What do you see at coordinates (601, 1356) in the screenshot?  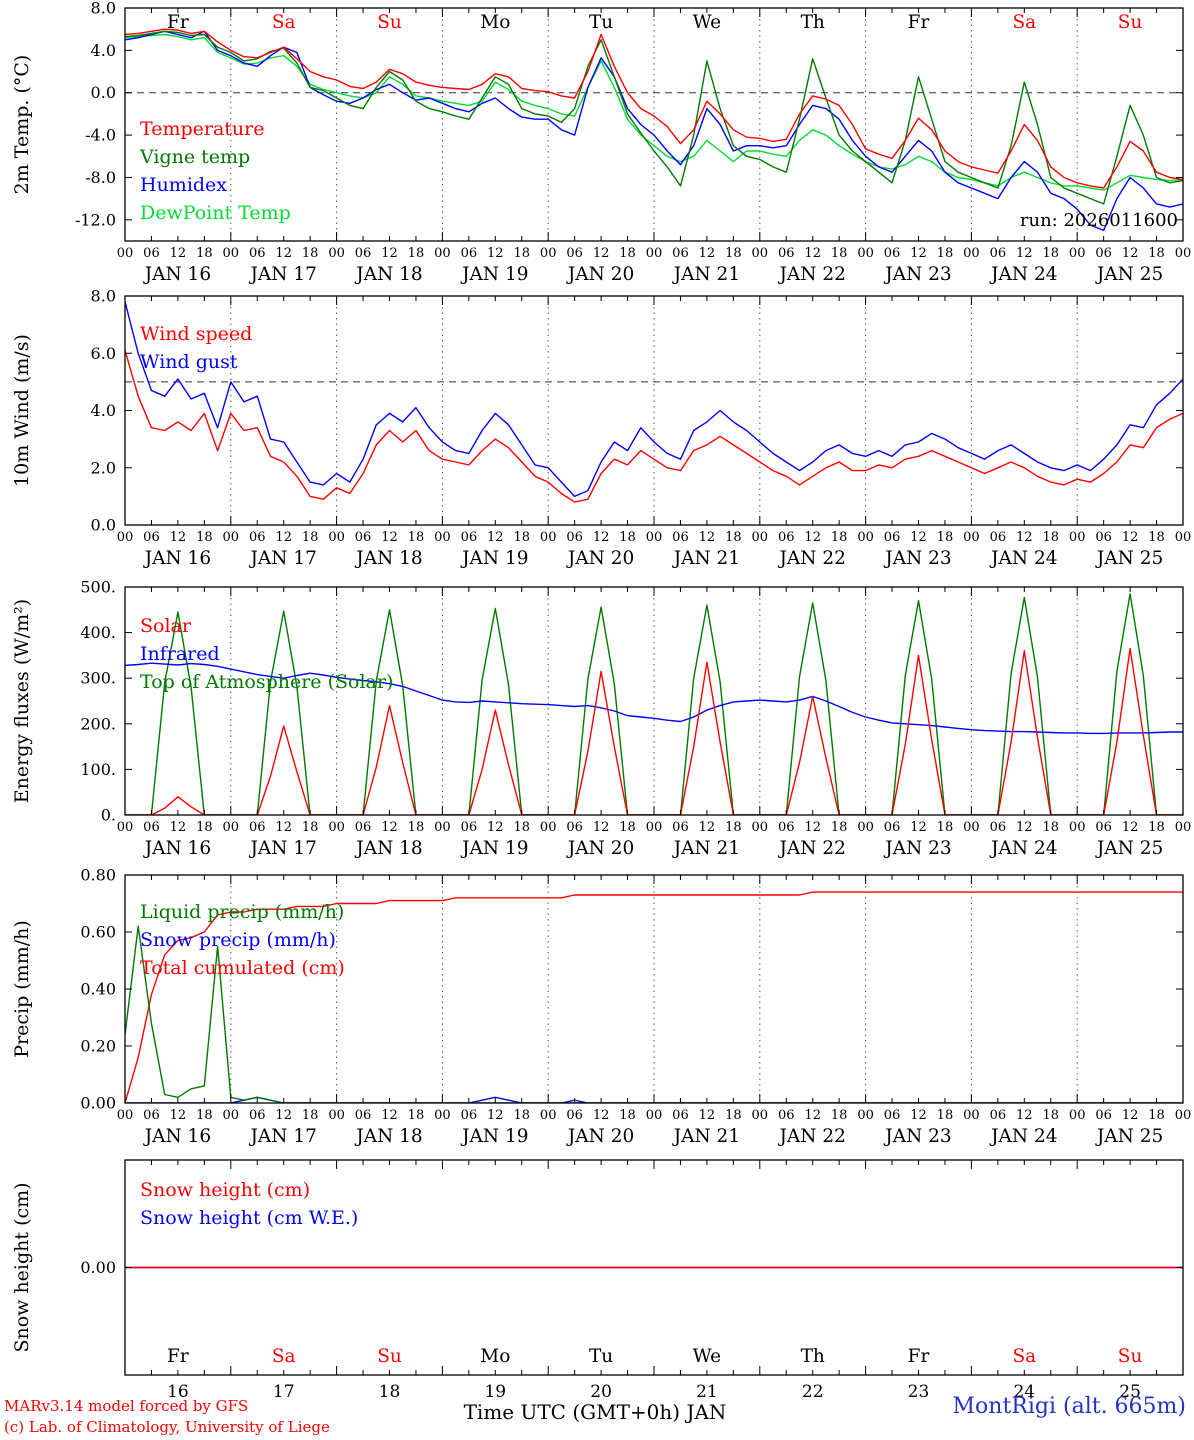 I see `weekday-label-bottom: Tu` at bounding box center [601, 1356].